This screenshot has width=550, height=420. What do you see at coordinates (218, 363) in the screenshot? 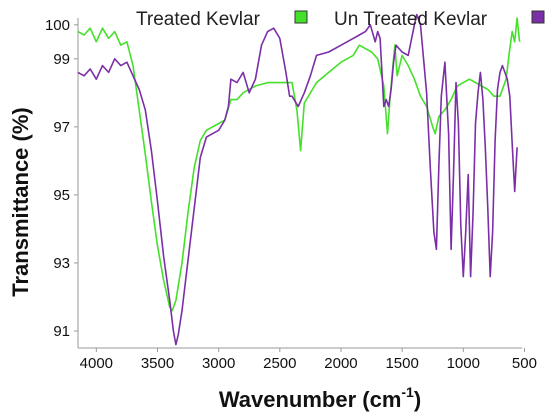
I see `x-tick-label: 3000` at bounding box center [218, 363].